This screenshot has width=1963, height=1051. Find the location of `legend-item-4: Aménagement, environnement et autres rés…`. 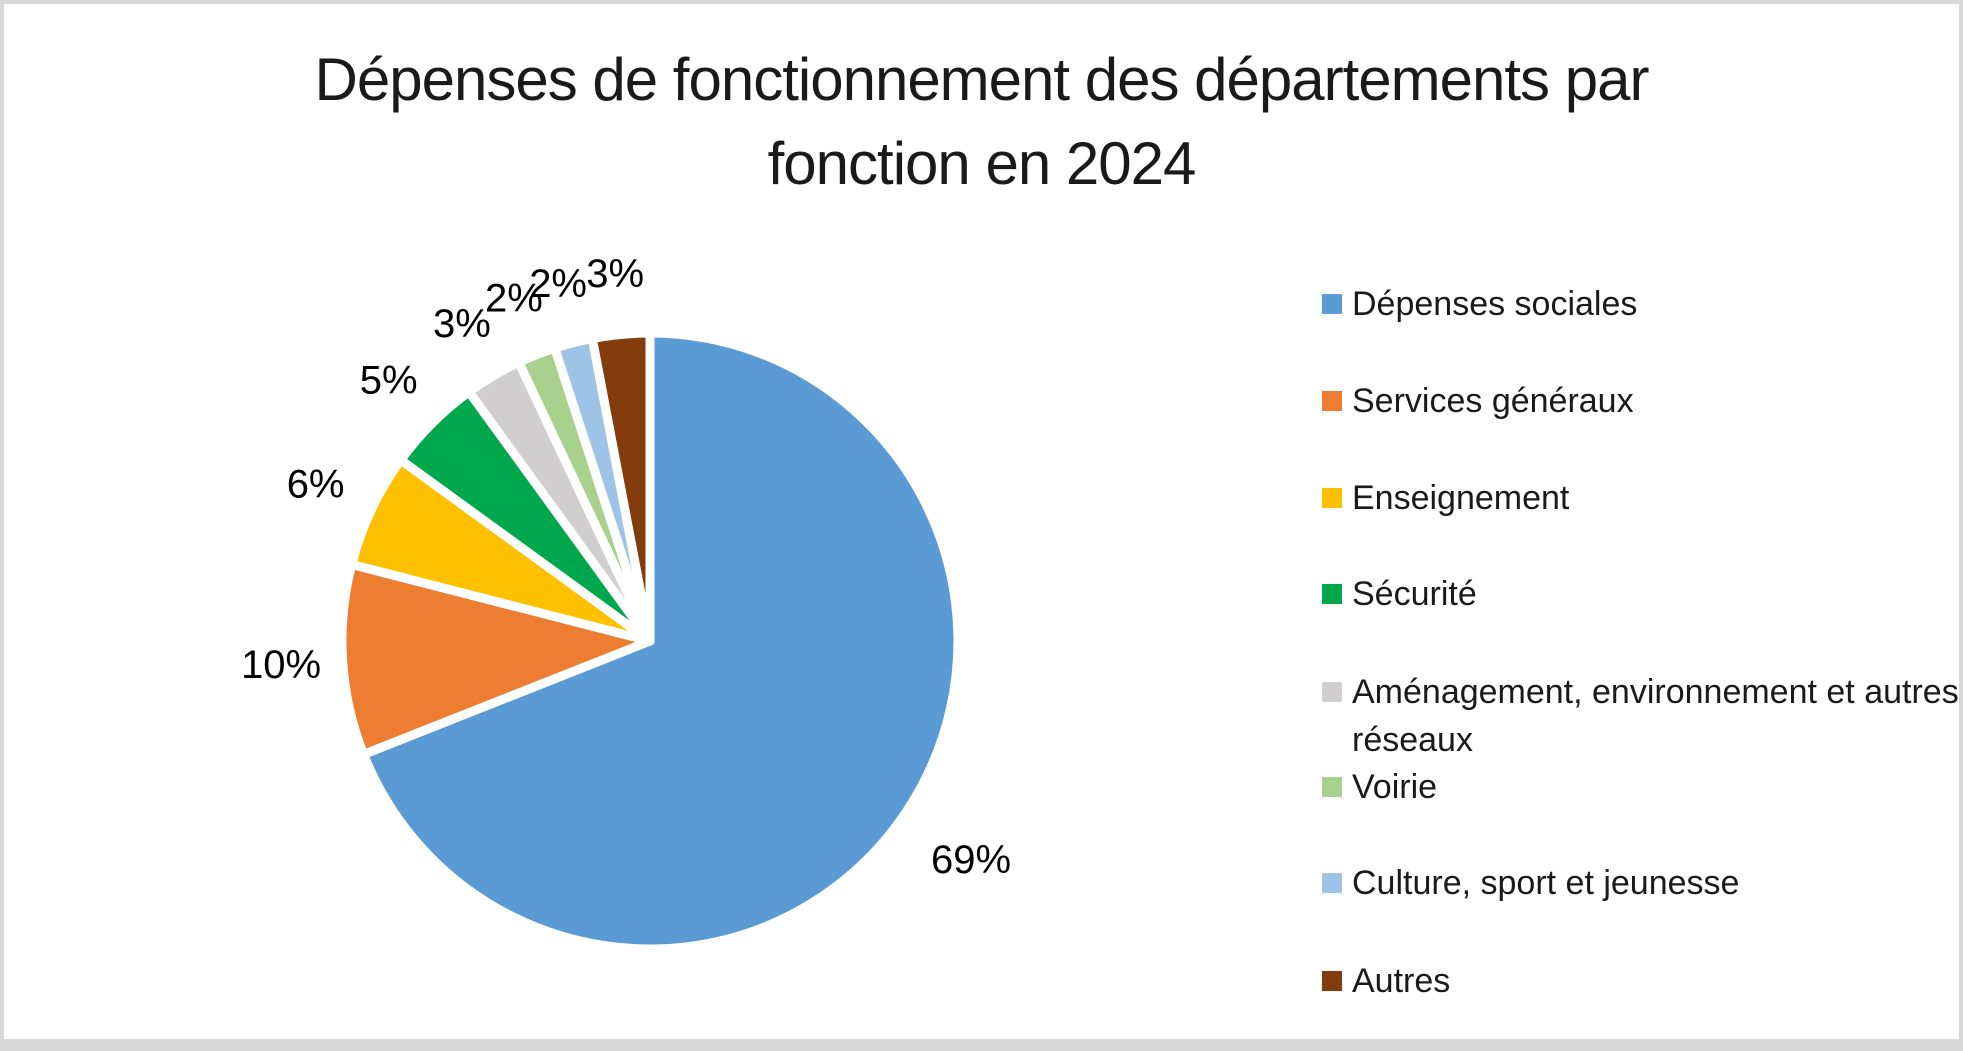

legend-item-4: Aménagement, environnement et autres rés… is located at coordinates (1640, 716).